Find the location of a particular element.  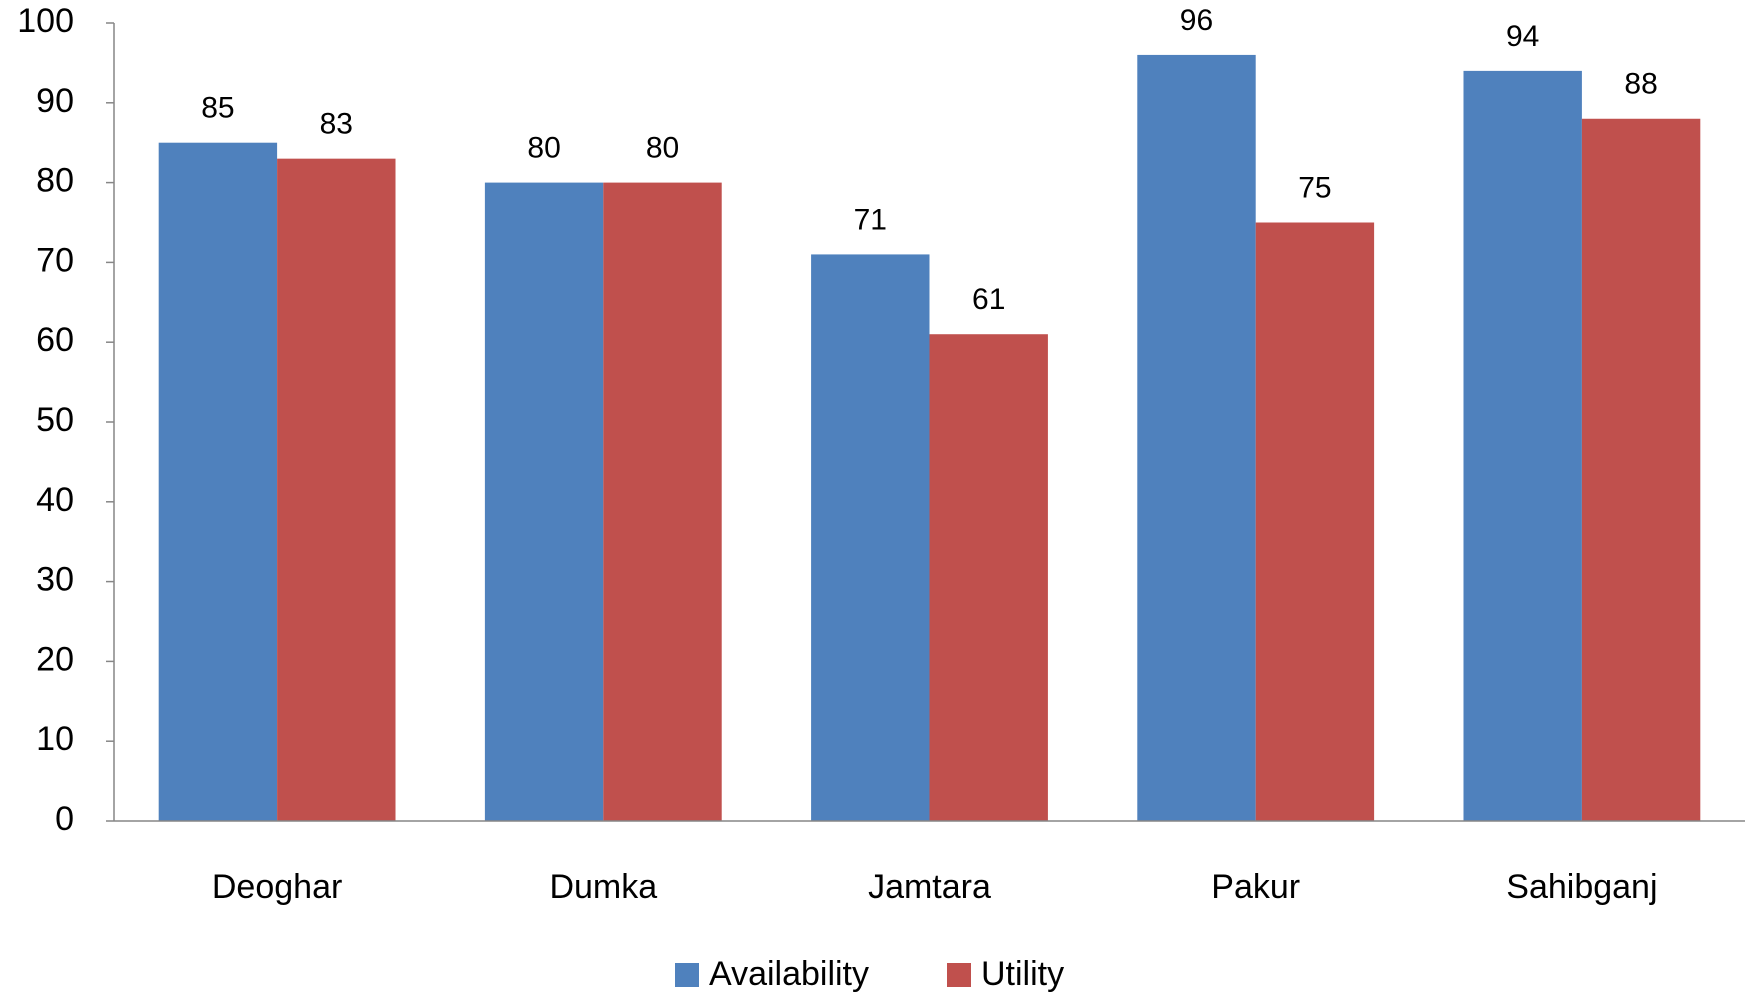

data-label: 96 is located at coordinates (1196, 20).